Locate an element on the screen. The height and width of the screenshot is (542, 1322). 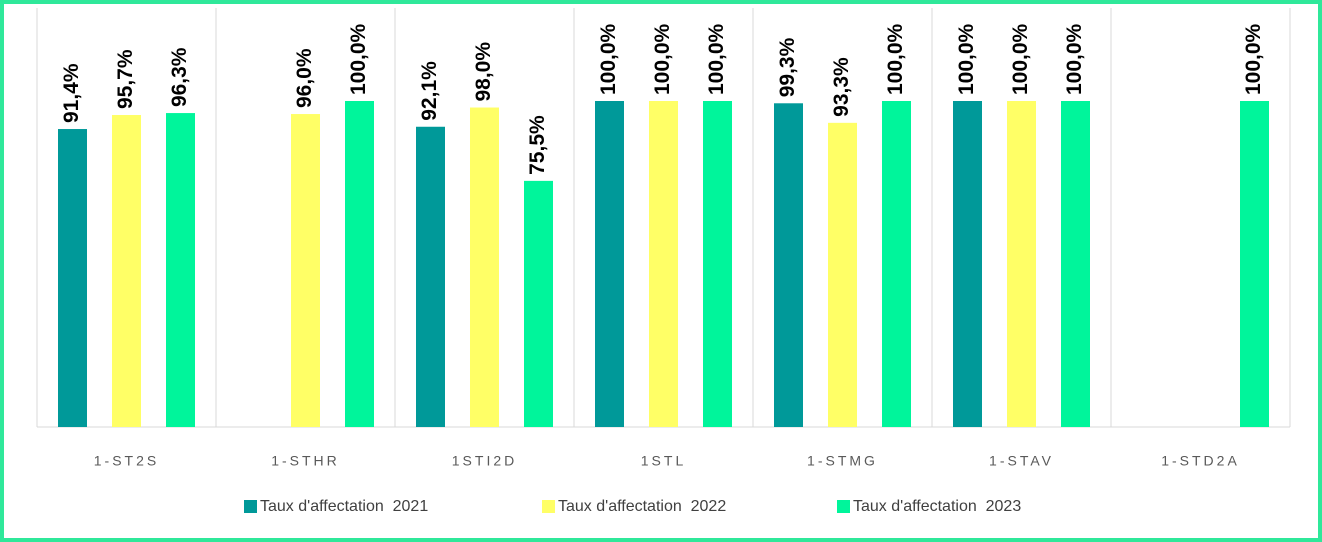
x-tick-label: 1-STAV is located at coordinates (1021, 461).